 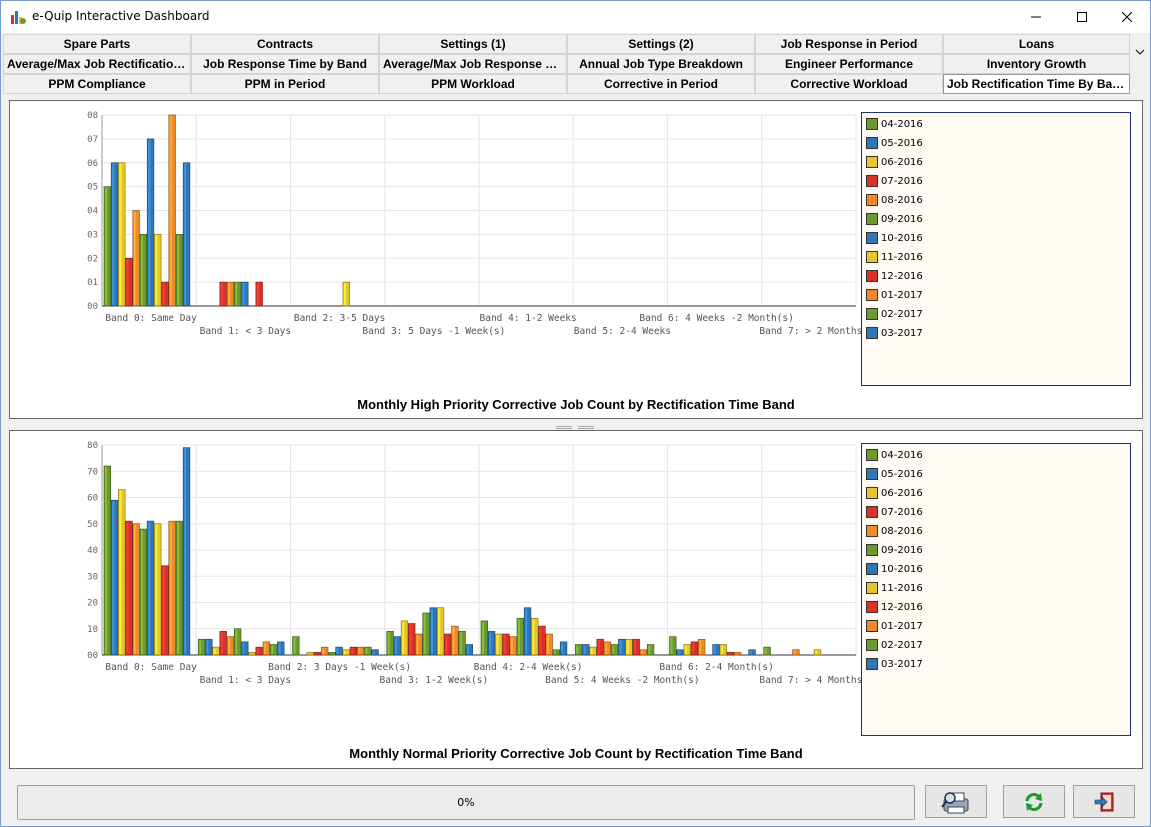 I want to click on y-tick-label: 40, so click(x=92, y=551).